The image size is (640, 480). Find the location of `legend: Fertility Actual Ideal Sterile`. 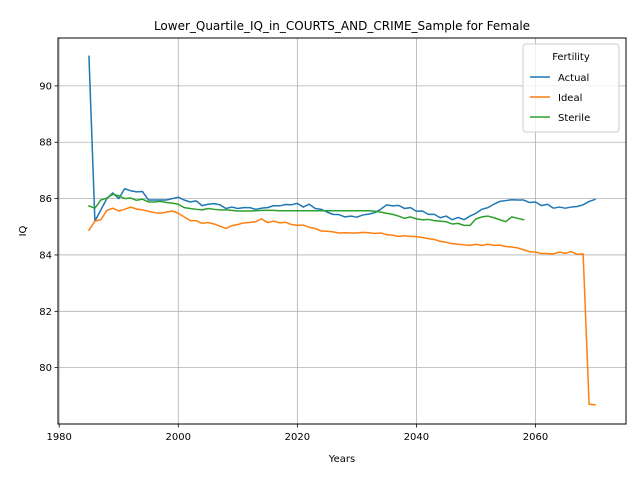

legend: Fertility Actual Ideal Sterile is located at coordinates (571, 88).